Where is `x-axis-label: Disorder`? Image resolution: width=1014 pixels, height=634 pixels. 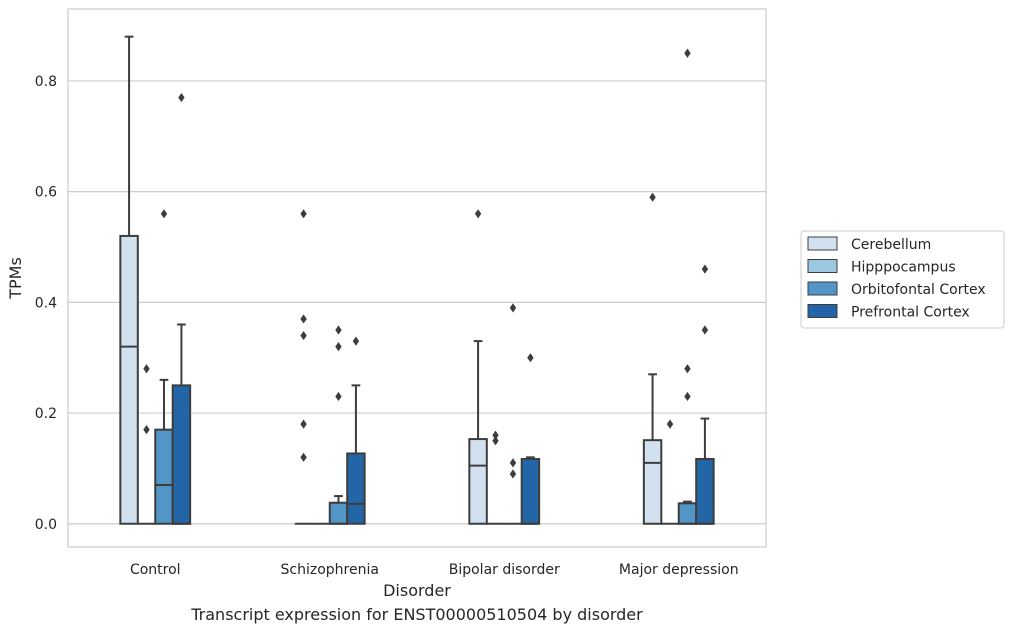 x-axis-label: Disorder is located at coordinates (417, 590).